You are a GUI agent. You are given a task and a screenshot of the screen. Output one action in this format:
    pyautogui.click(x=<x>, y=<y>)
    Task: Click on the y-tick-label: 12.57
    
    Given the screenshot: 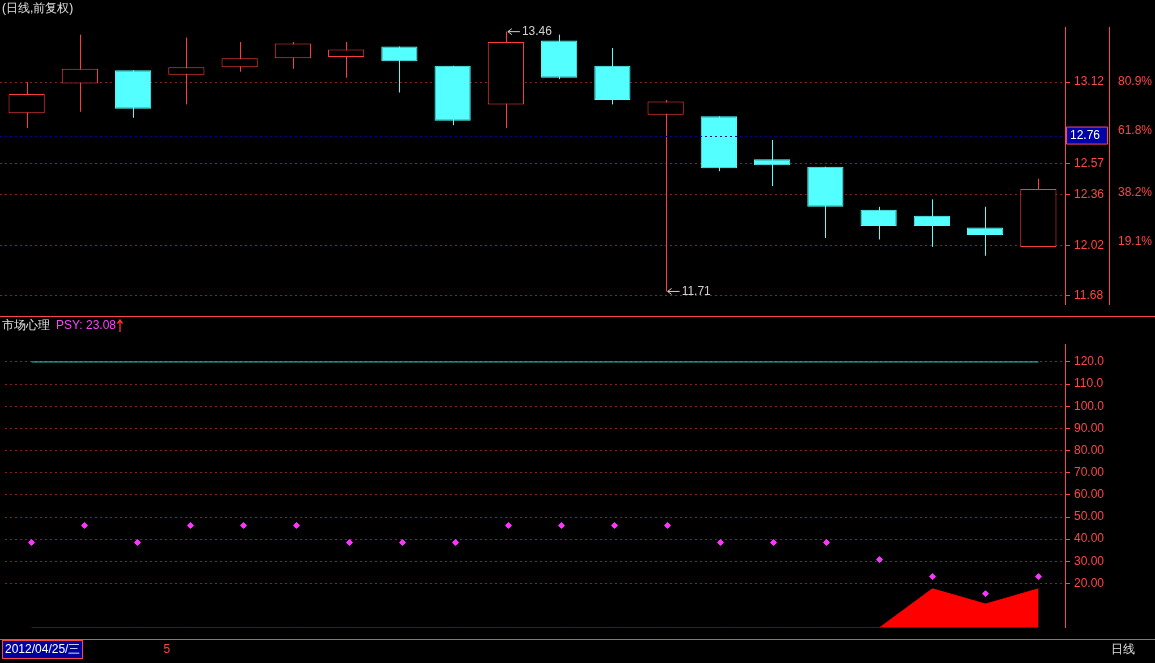 What is the action you would take?
    pyautogui.click(x=1089, y=163)
    